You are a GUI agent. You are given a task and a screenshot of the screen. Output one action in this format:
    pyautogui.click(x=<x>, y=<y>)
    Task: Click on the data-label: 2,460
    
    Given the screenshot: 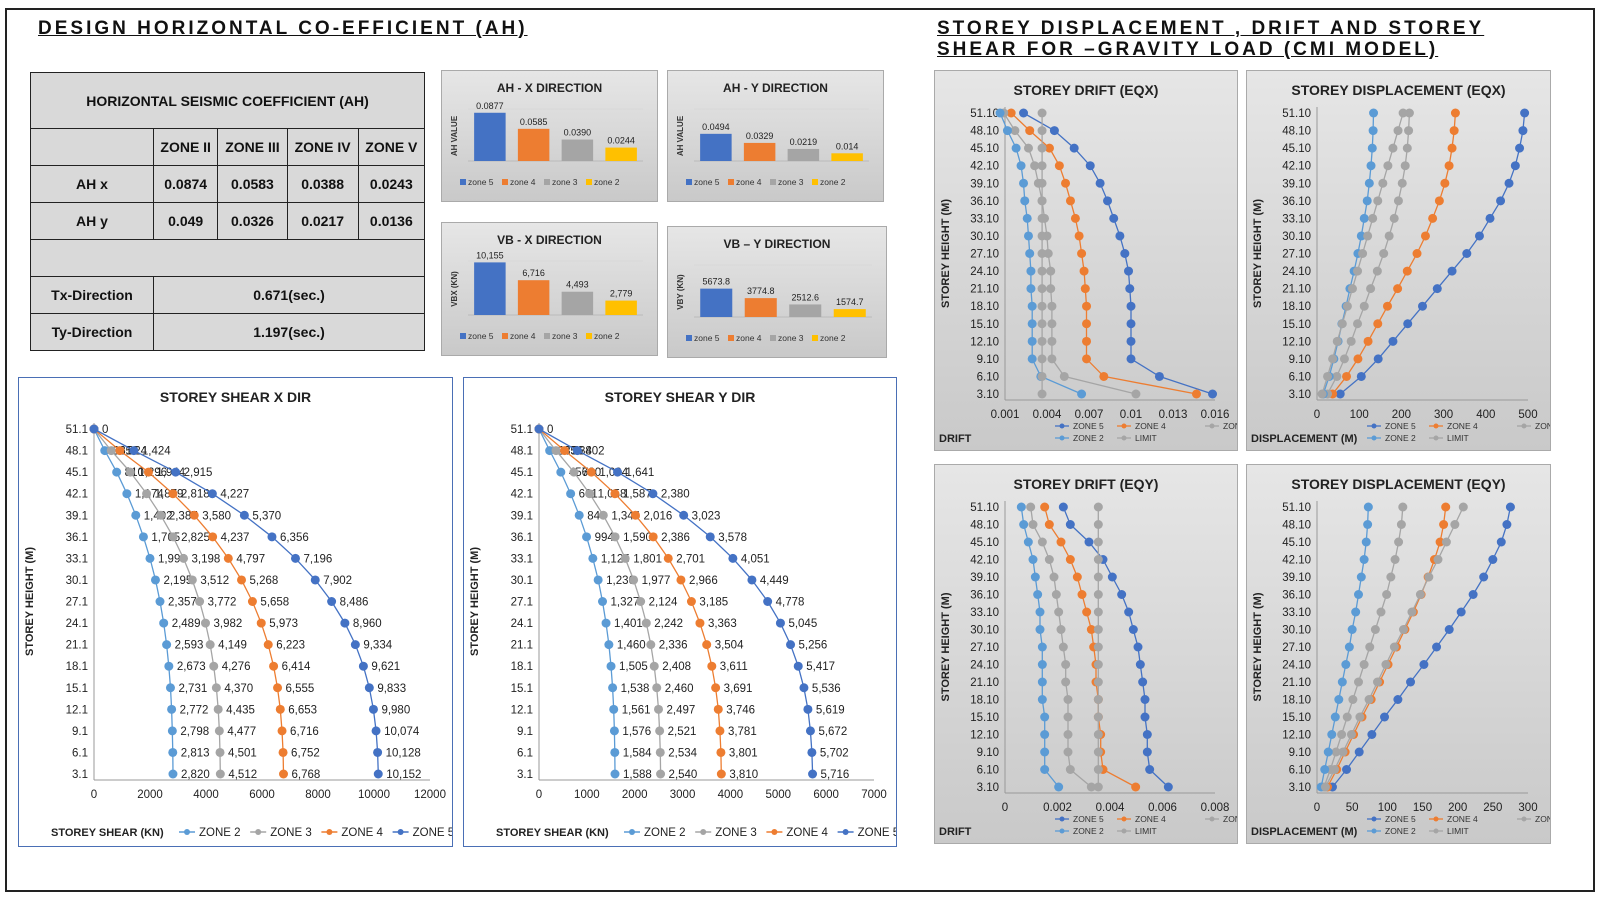 What is the action you would take?
    pyautogui.click(x=679, y=689)
    